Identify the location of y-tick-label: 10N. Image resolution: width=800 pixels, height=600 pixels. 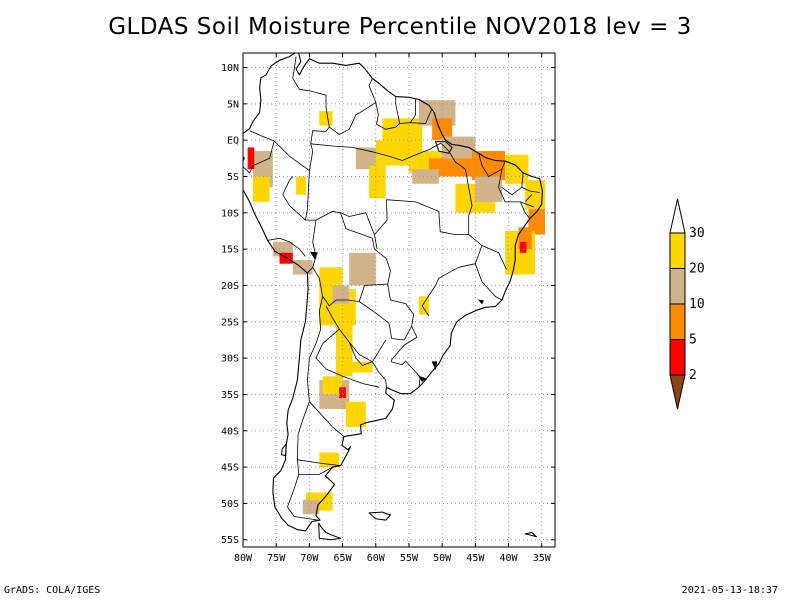
(230, 68).